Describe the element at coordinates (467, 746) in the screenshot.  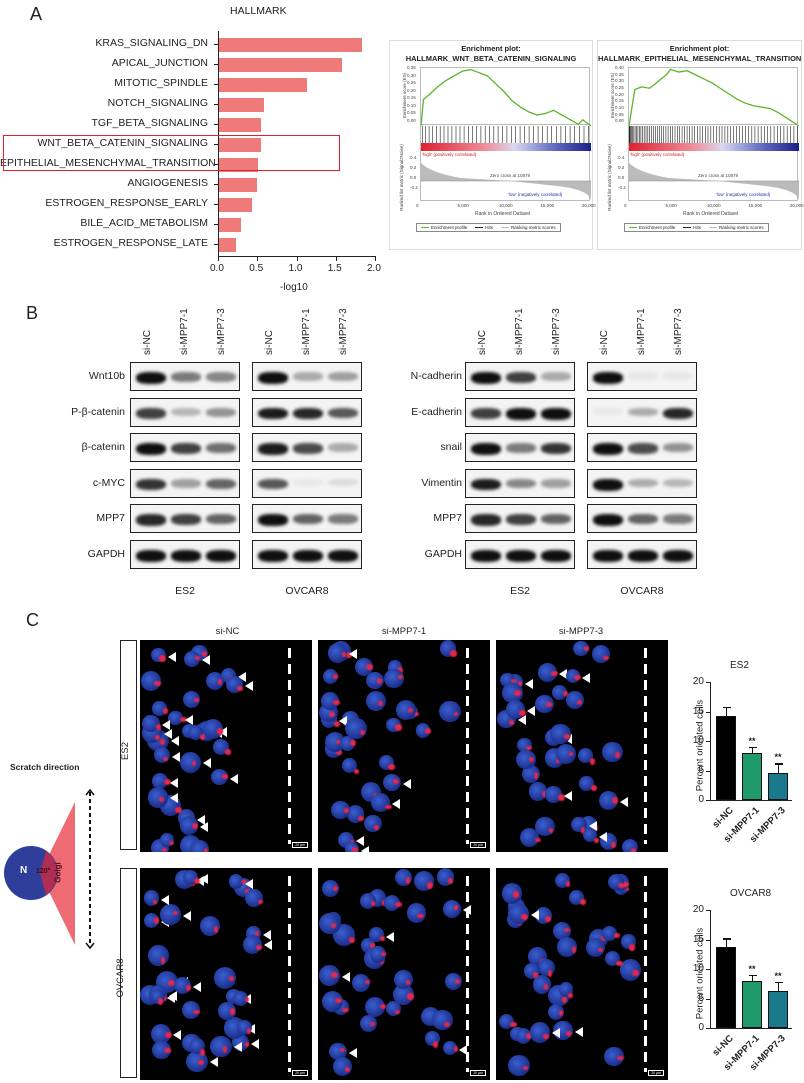
I see `scratch-edge-line` at that location.